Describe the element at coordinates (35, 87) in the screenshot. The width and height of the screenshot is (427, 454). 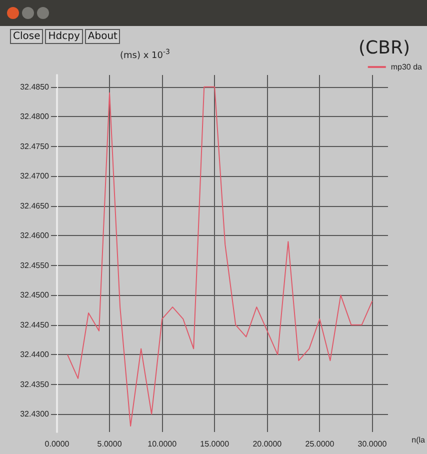
I see `y-tick-label: 32.4850` at that location.